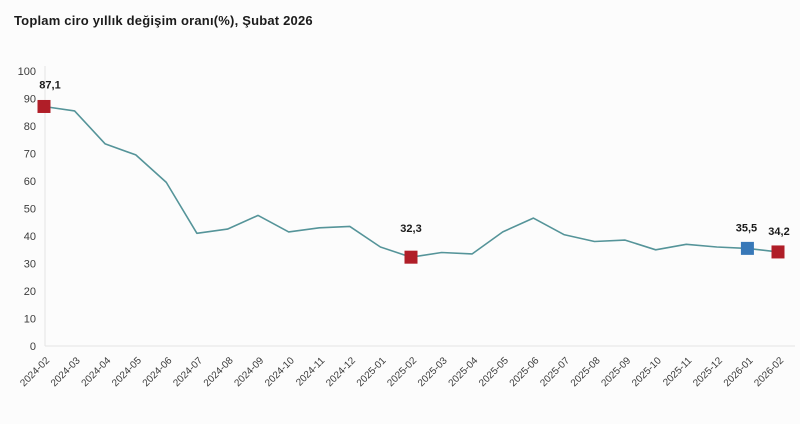 This screenshot has height=424, width=800. I want to click on y-tick-label: 70, so click(30, 155).